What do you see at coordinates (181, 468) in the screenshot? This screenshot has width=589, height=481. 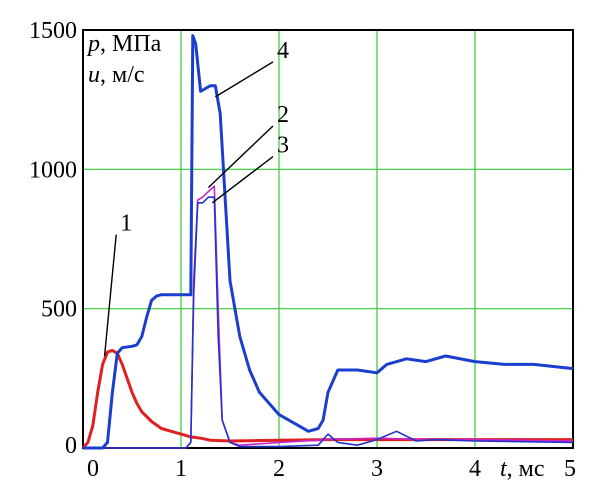 I see `x-tick-label: 1` at bounding box center [181, 468].